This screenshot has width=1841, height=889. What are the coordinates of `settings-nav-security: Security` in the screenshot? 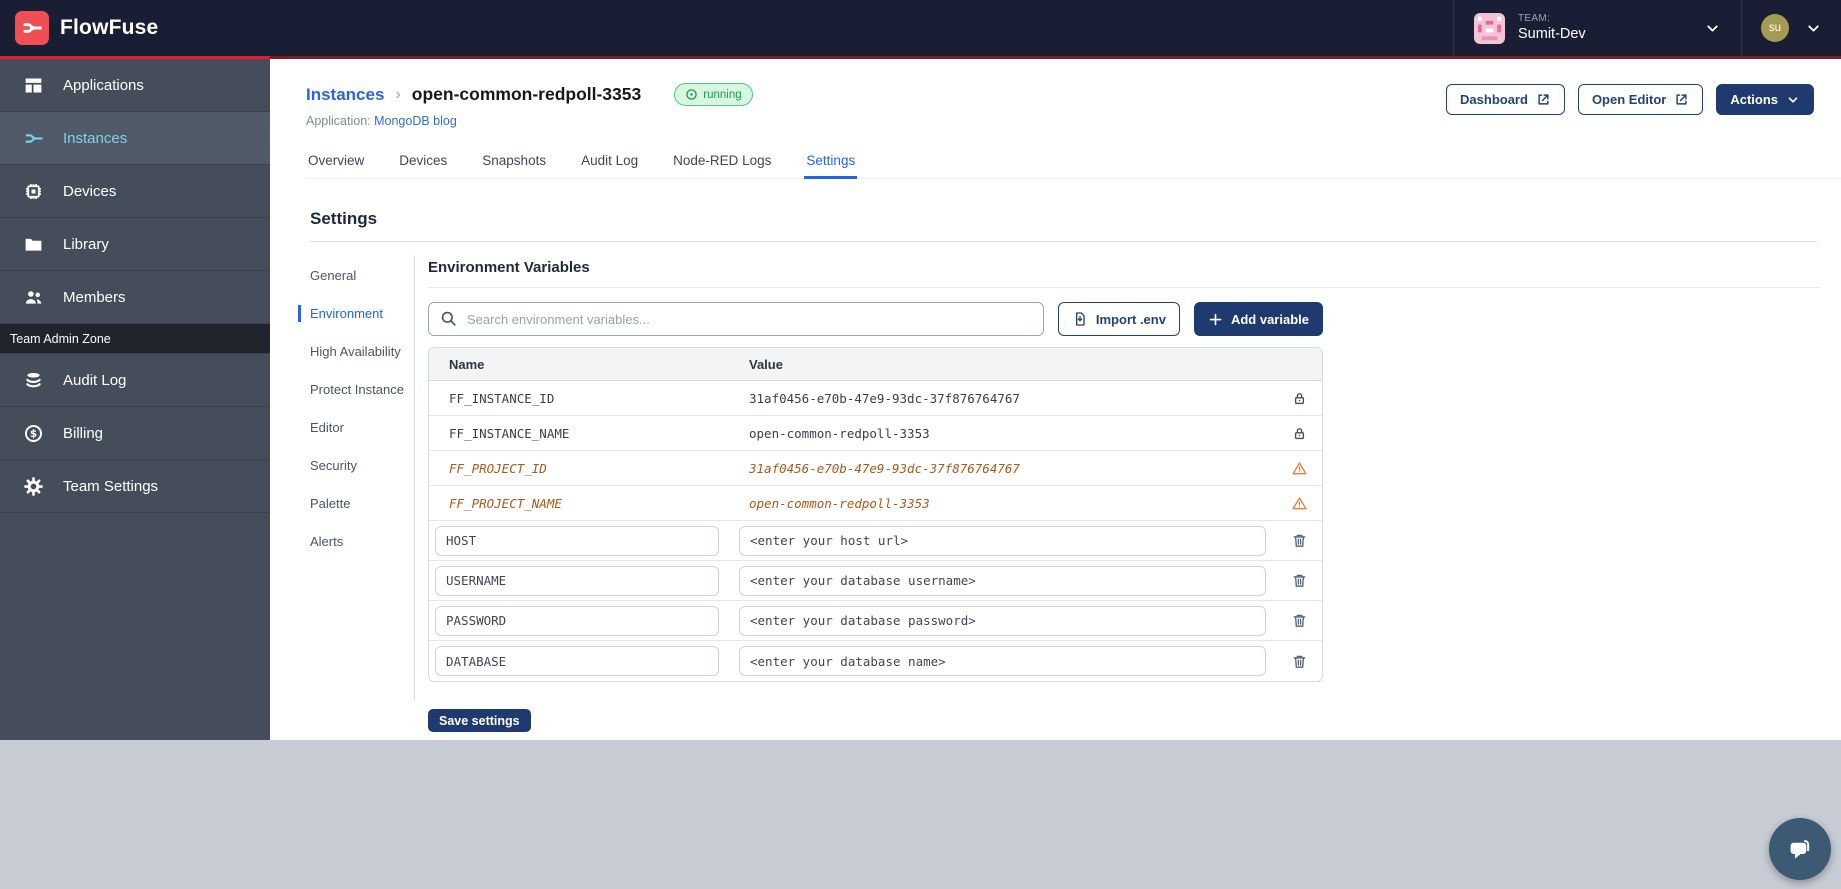 It's located at (333, 465).